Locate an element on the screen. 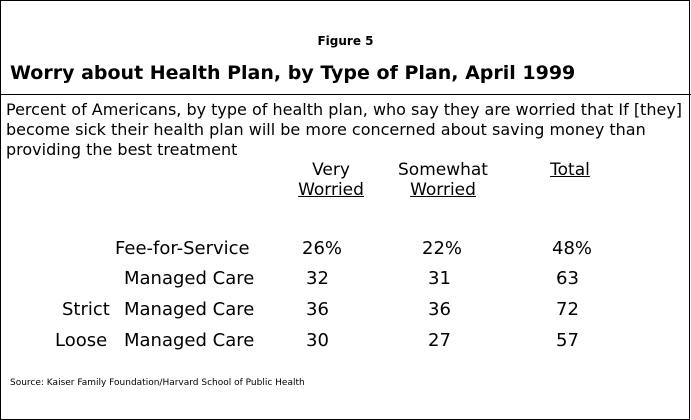 This screenshot has width=691, height=420. row-label-loose-managed-care: Managed Care is located at coordinates (189, 340).